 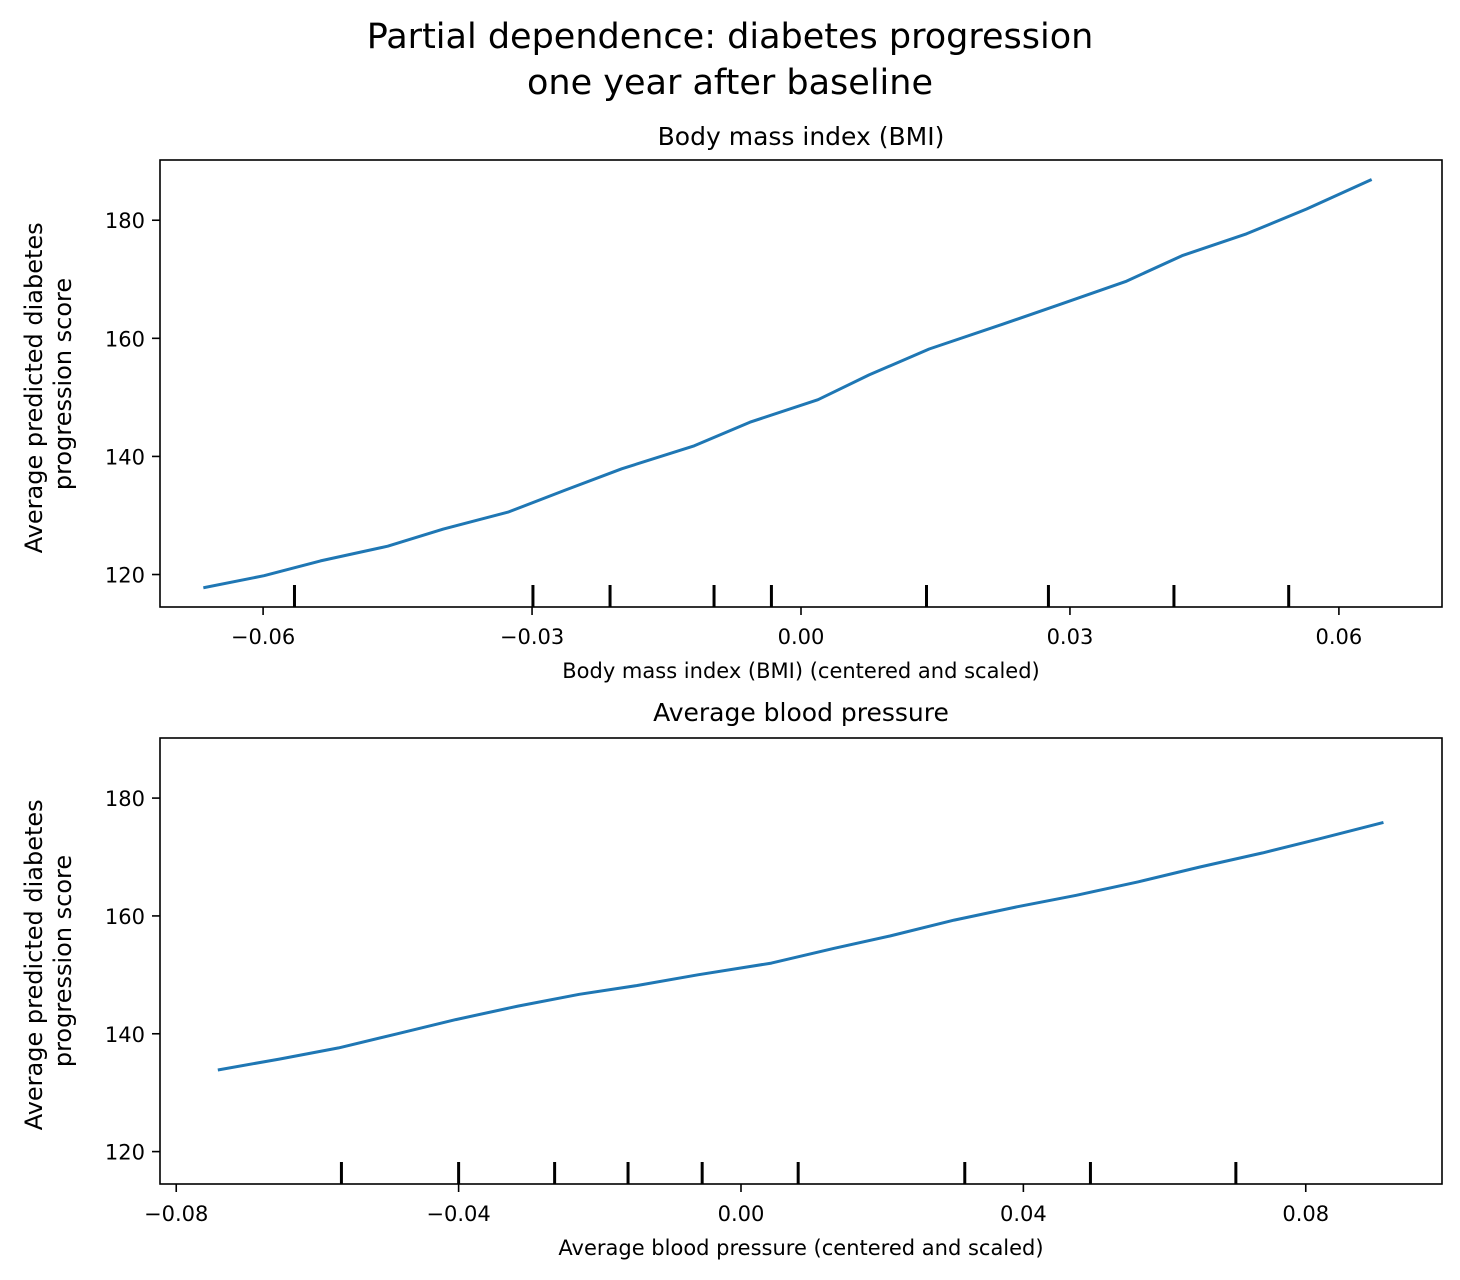 What do you see at coordinates (176, 1214) in the screenshot?
I see `blood-pressure-x-tick-label: −0.08` at bounding box center [176, 1214].